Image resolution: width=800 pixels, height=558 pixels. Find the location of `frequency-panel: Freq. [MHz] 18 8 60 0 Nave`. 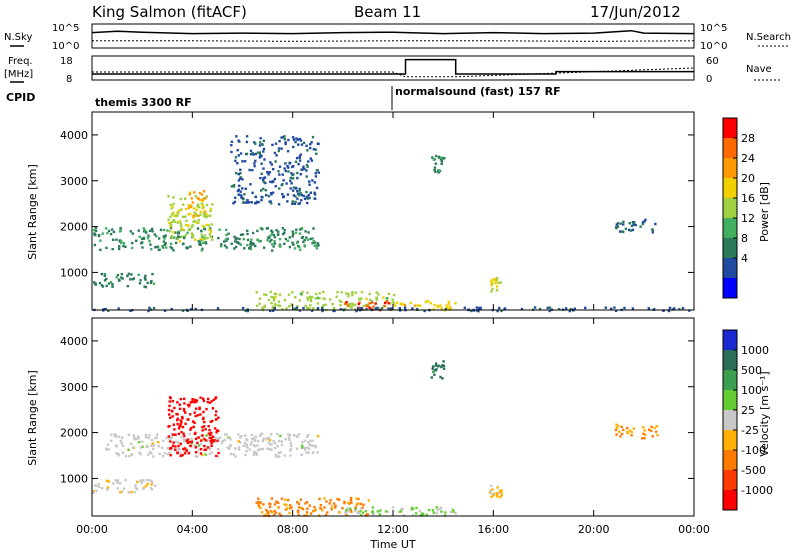

frequency-panel: Freq. [MHz] 18 8 60 0 Nave is located at coordinates (392, 70).